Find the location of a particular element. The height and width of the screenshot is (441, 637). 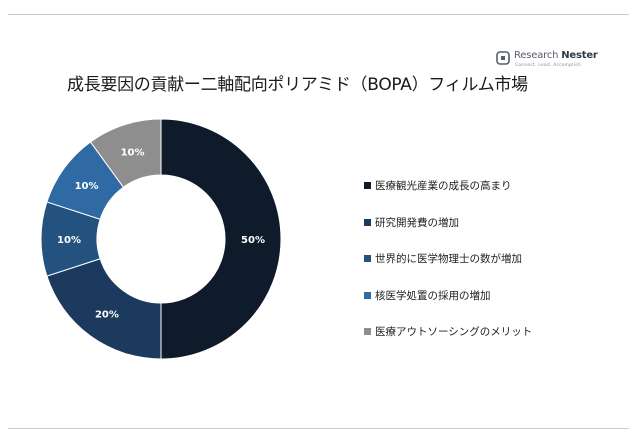

top-divider is located at coordinates (318, 14).